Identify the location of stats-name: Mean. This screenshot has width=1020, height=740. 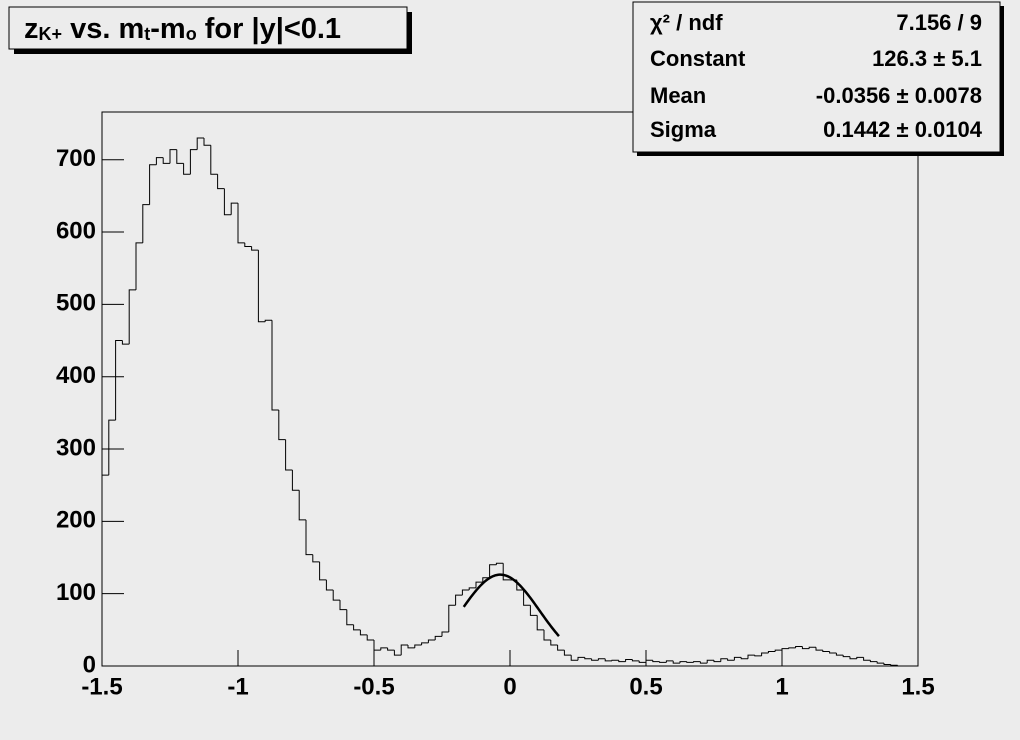
(678, 95).